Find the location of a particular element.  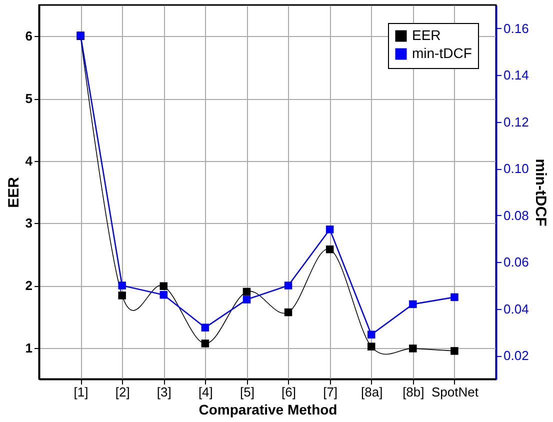

y2-tick-label: 0.12 is located at coordinates (516, 122).